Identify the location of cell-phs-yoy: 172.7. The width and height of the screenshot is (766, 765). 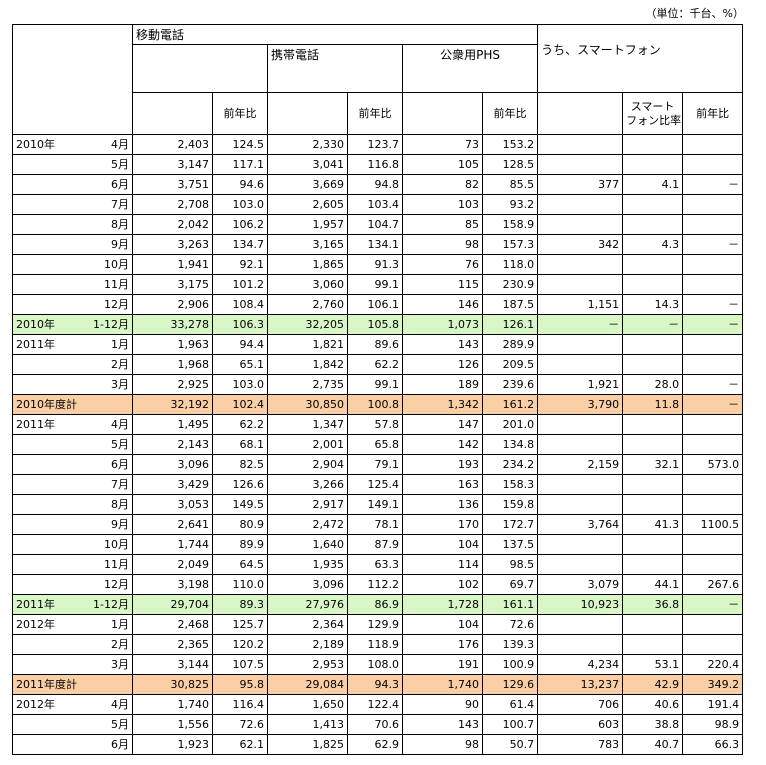
(510, 524).